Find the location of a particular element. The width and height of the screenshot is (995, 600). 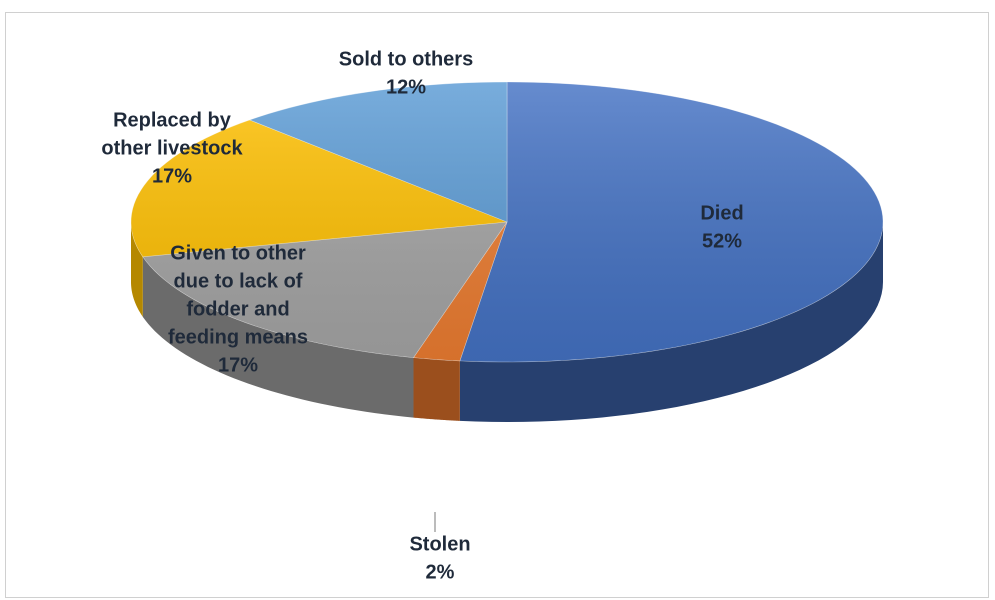

data-label-value-replaced-by: 17% is located at coordinates (172, 176).